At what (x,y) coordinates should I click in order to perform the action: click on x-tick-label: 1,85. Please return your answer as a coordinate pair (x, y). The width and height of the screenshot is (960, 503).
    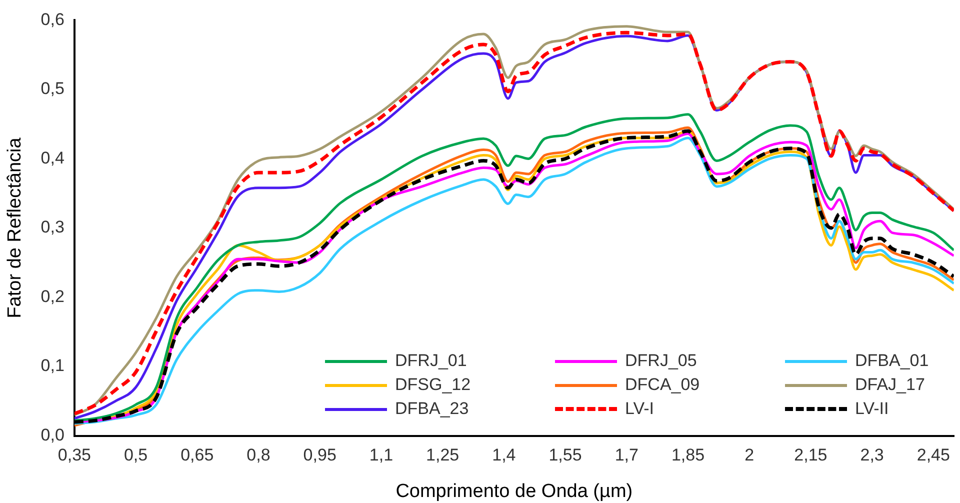
    Looking at the image, I should click on (688, 455).